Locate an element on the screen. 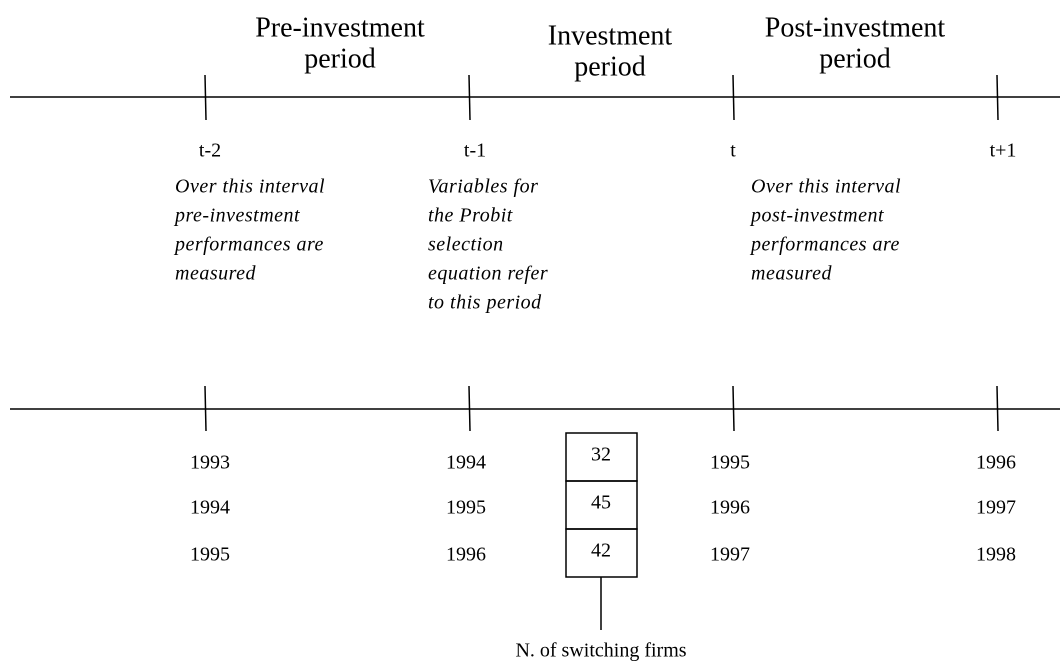 The height and width of the screenshot is (664, 1060). count-box is located at coordinates (601, 553).